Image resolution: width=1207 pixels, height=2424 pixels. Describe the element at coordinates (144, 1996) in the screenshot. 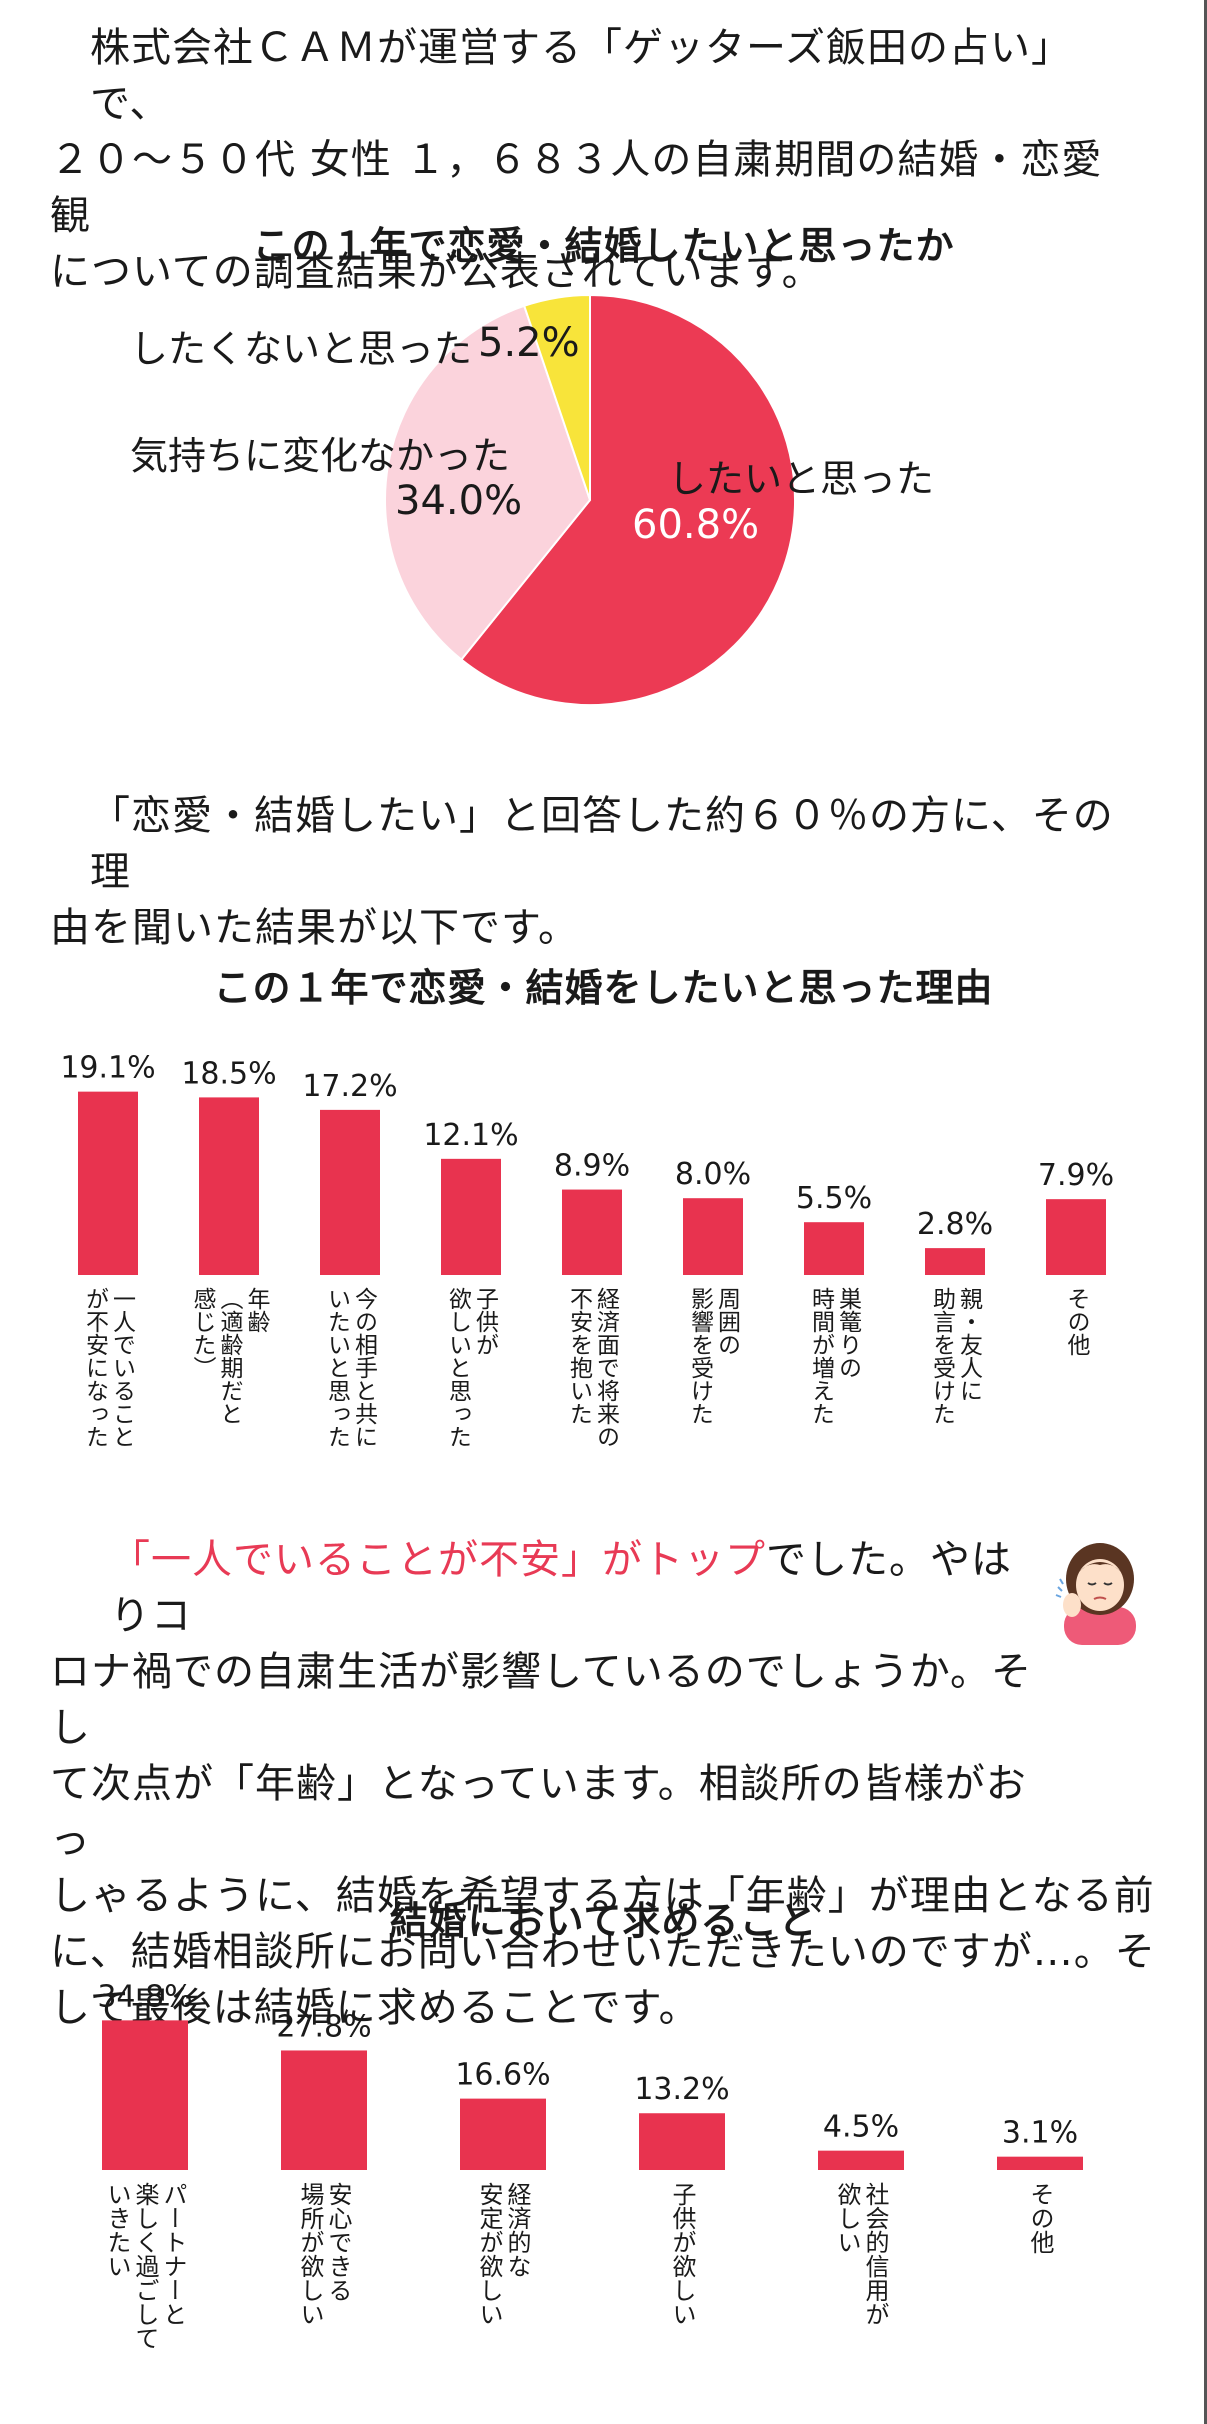

I see `wants-value-label-0: 34.8%` at that location.